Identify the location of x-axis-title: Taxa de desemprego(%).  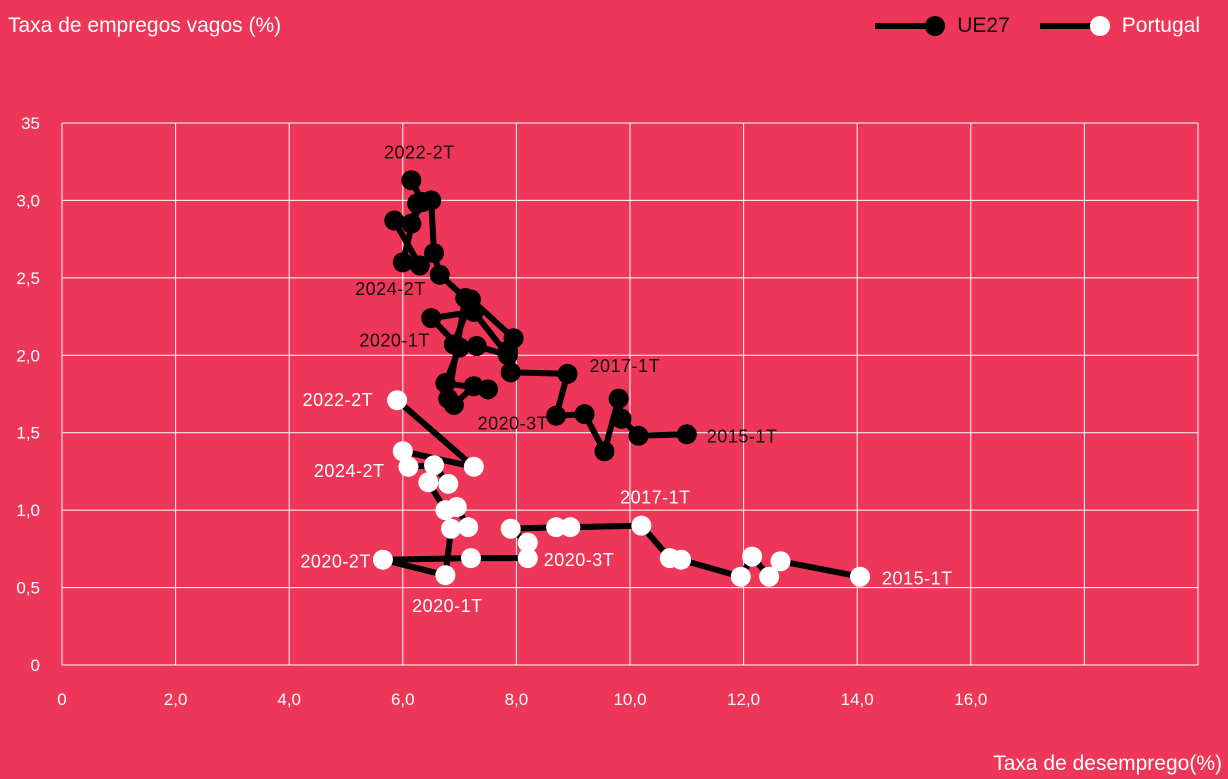
(1107, 763).